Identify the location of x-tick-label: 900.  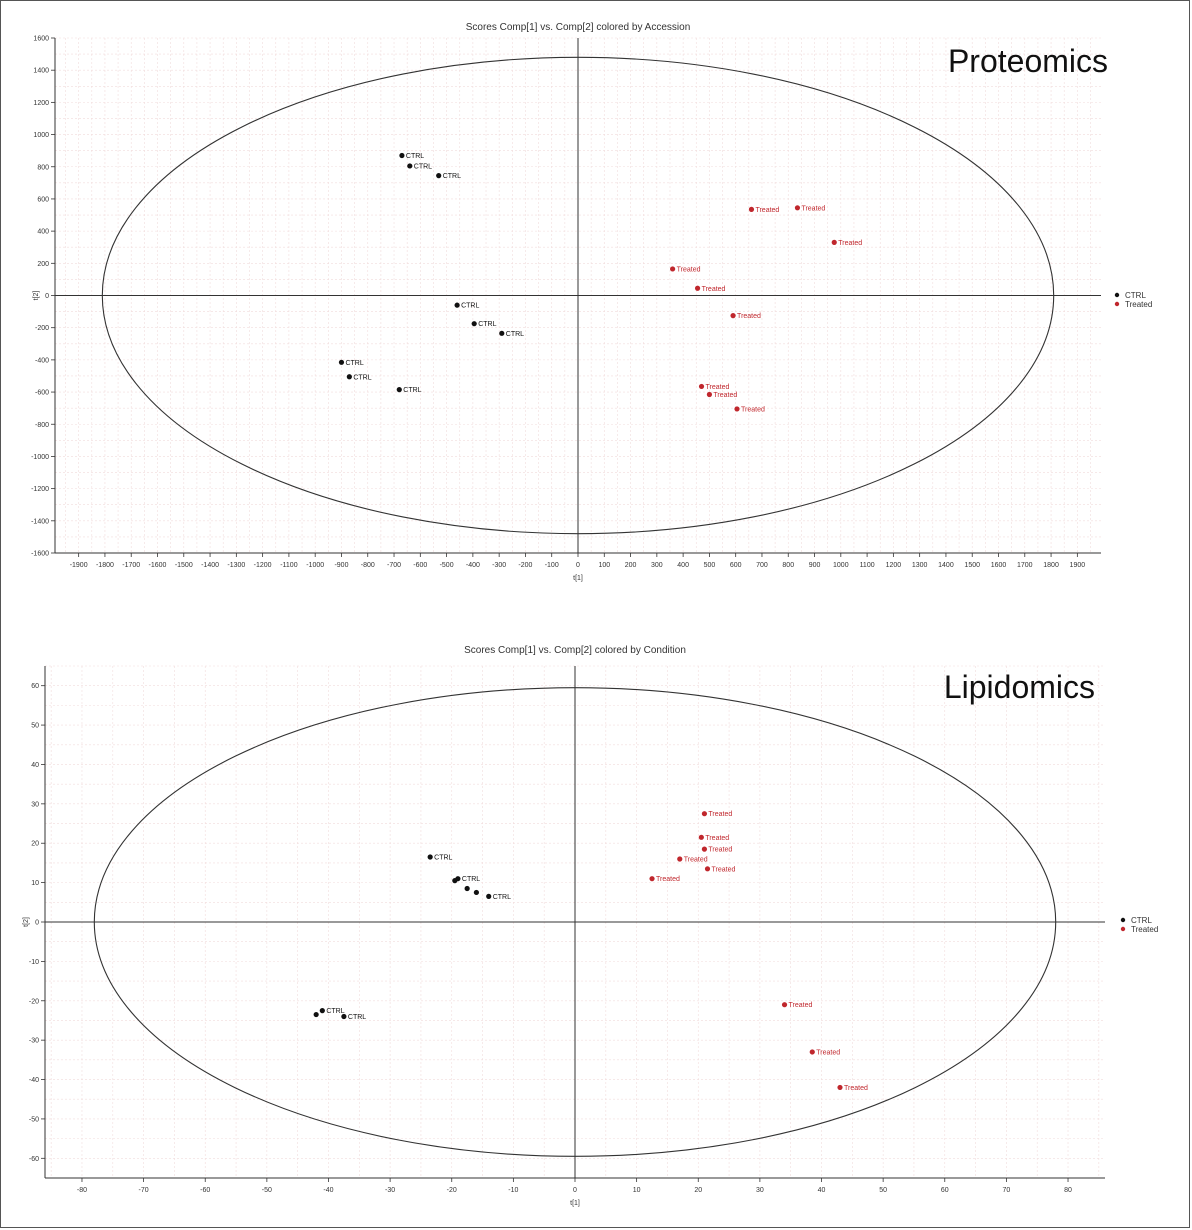
(815, 565).